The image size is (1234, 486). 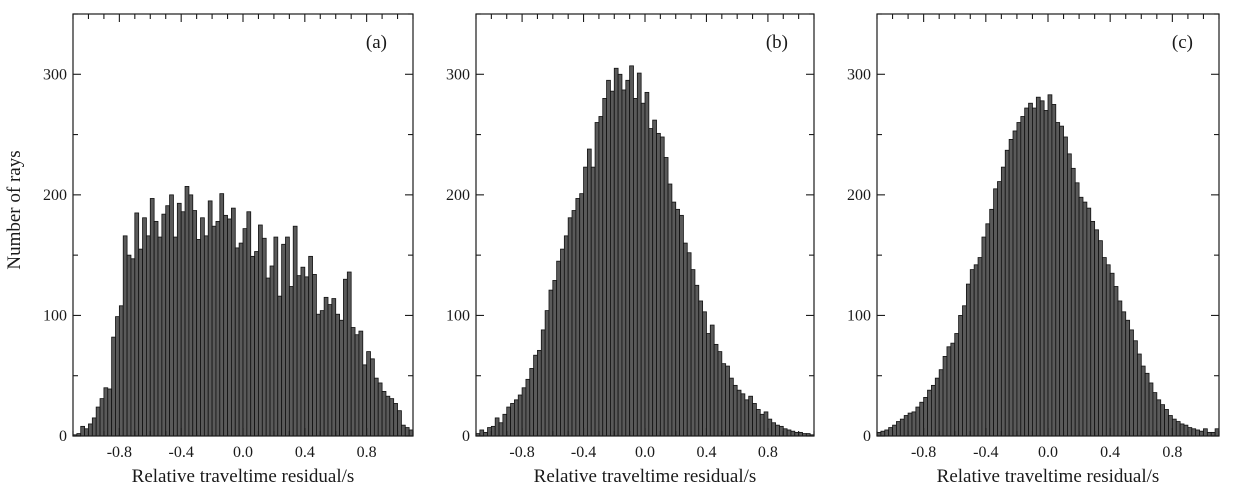 I want to click on y-tick-label: 300, so click(x=859, y=74).